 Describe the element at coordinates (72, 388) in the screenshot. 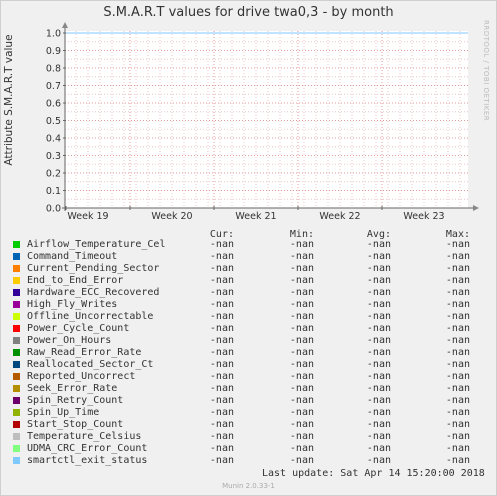

I see `legend-series-name: Seek_Error_Rate` at that location.